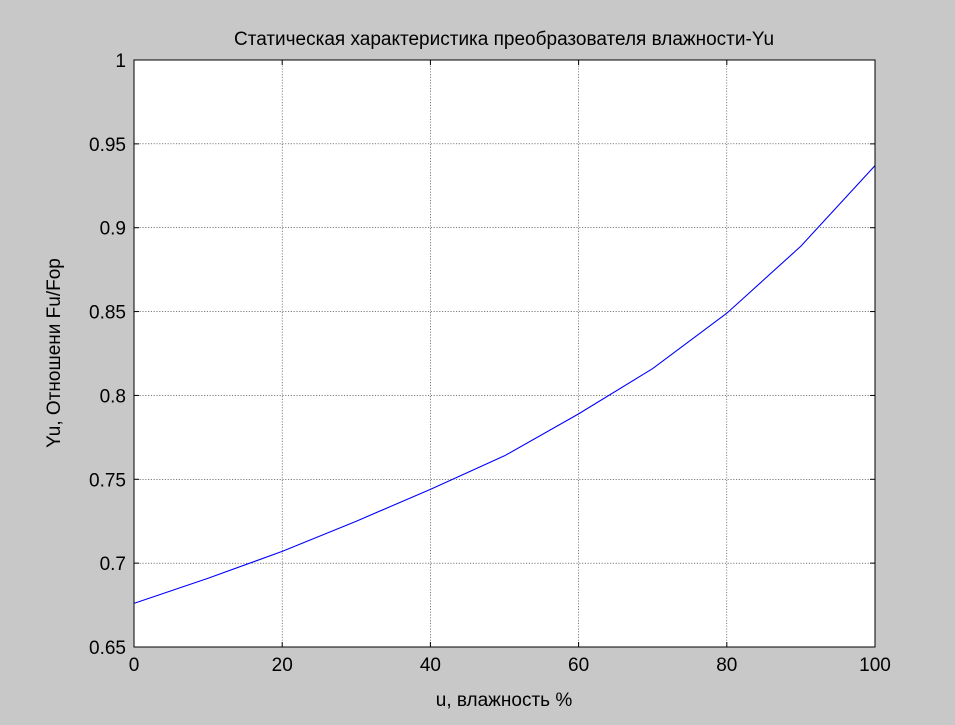 Image resolution: width=955 pixels, height=725 pixels. What do you see at coordinates (504, 700) in the screenshot?
I see `x-axis-label: u, влажность %` at bounding box center [504, 700].